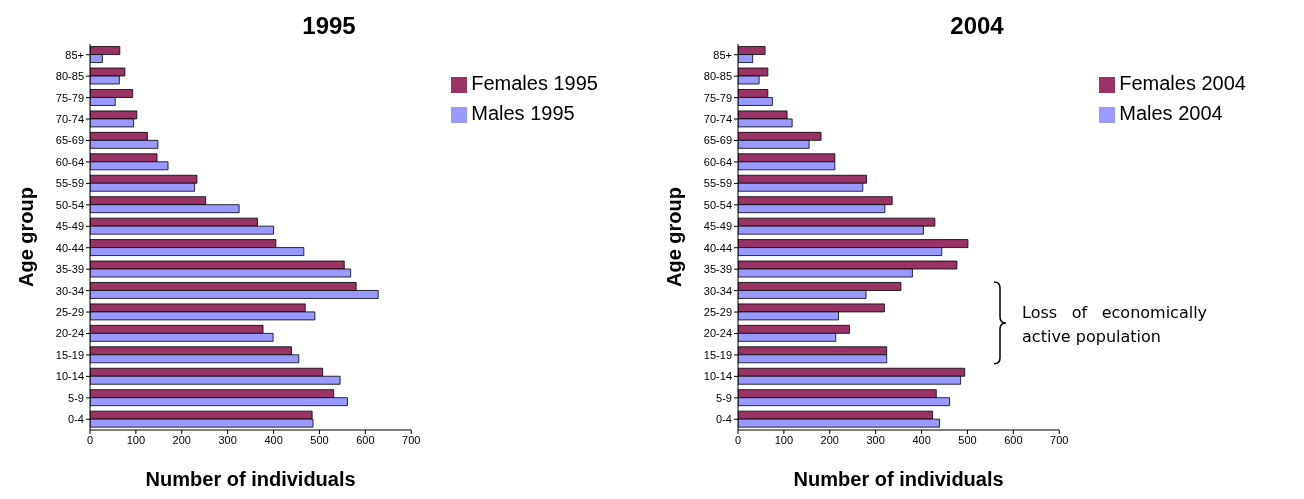  Describe the element at coordinates (329, 26) in the screenshot. I see `chart-title: 1995` at that location.